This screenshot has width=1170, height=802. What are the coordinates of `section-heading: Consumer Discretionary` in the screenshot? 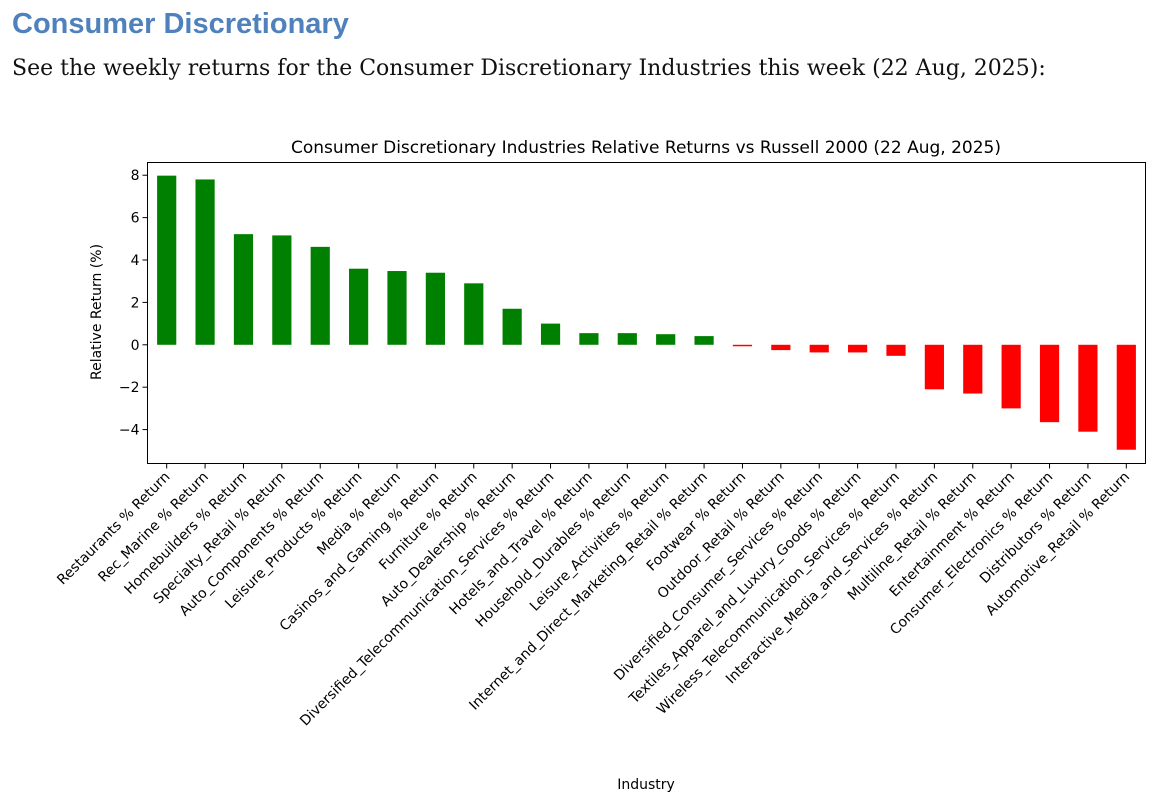 It's located at (180, 24).